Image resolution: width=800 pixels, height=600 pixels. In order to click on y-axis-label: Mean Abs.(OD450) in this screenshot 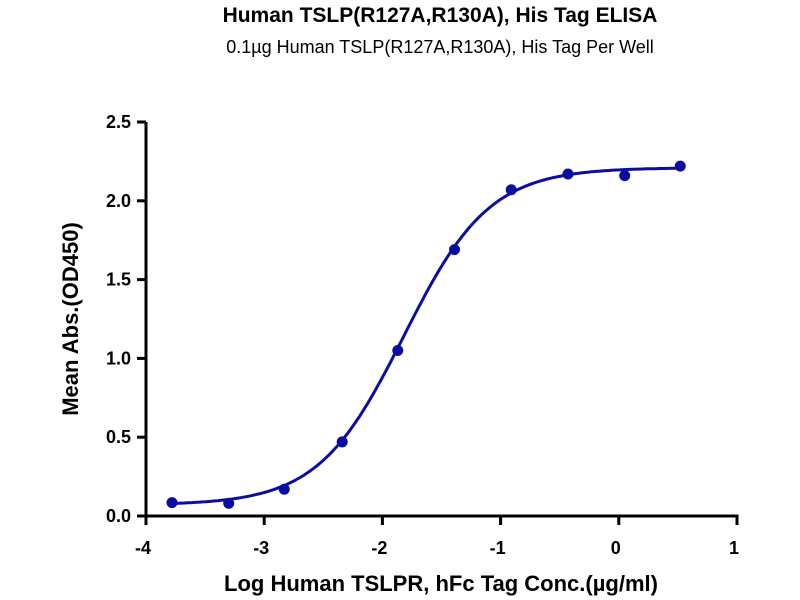, I will do `click(70, 319)`.